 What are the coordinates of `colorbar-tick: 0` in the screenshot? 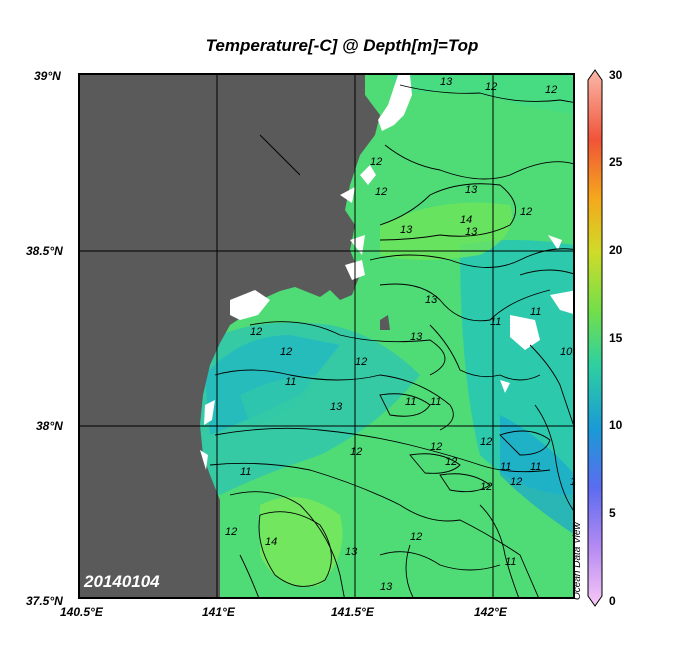 It's located at (612, 601).